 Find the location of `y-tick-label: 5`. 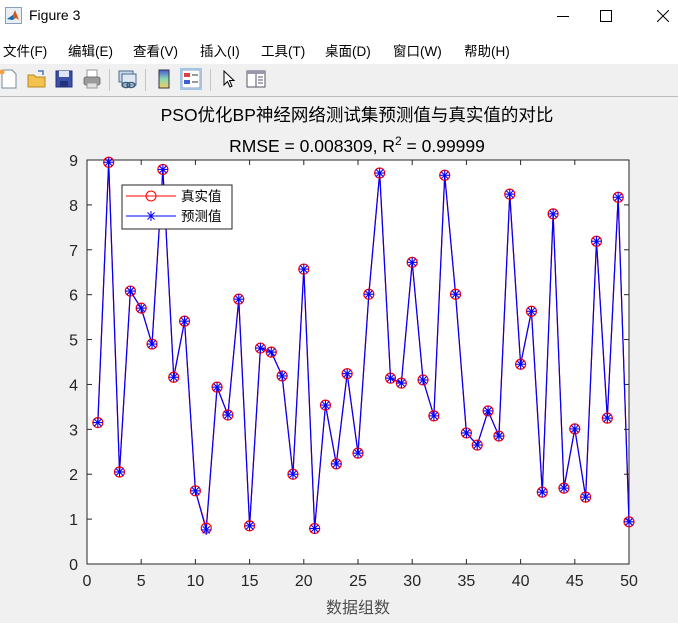

y-tick-label: 5 is located at coordinates (73, 341).